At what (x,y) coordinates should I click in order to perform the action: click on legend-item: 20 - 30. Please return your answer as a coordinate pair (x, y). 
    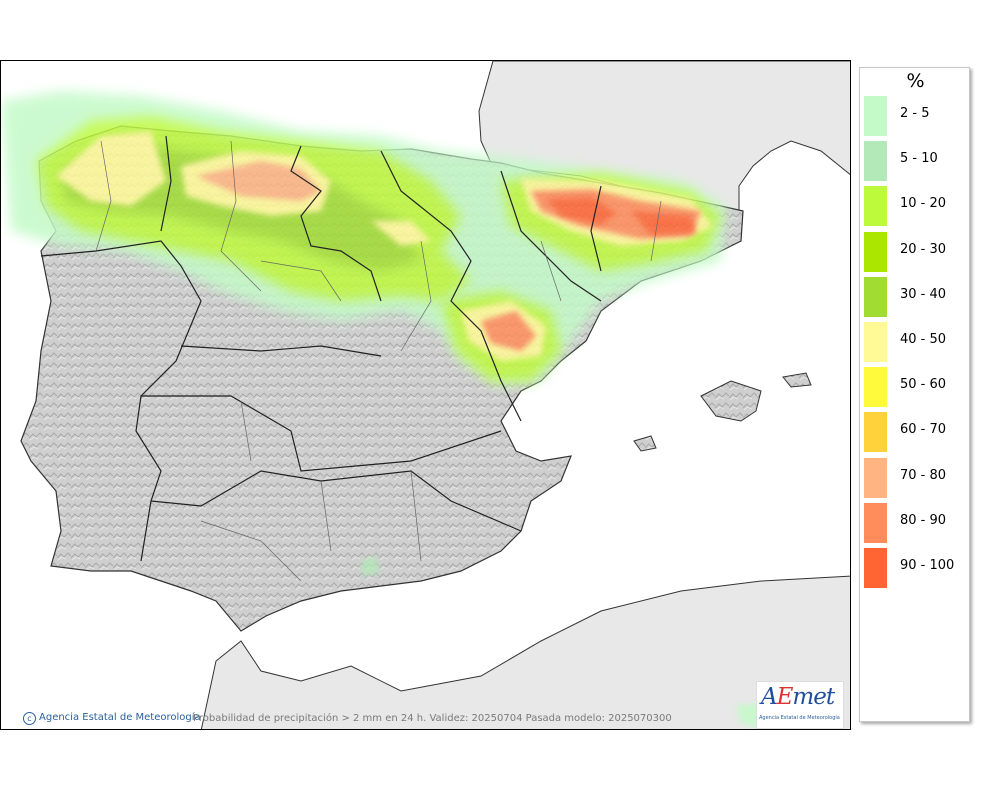
    Looking at the image, I should click on (917, 251).